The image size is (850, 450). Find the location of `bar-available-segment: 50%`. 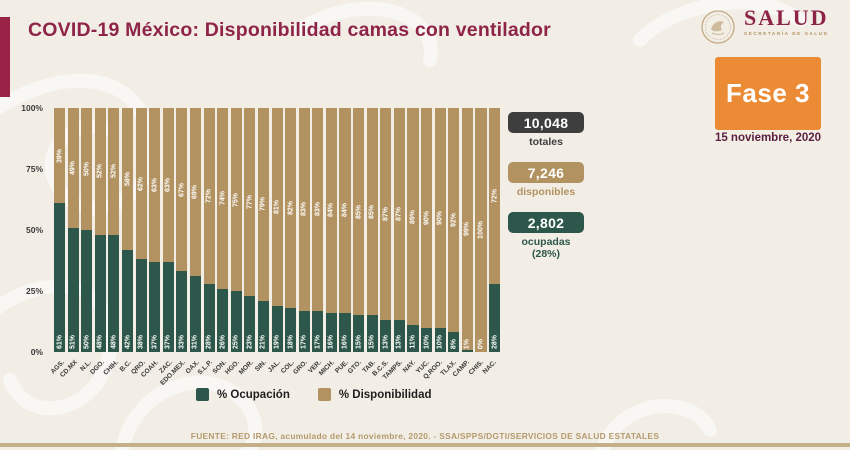

bar-available-segment: 50% is located at coordinates (87, 169).